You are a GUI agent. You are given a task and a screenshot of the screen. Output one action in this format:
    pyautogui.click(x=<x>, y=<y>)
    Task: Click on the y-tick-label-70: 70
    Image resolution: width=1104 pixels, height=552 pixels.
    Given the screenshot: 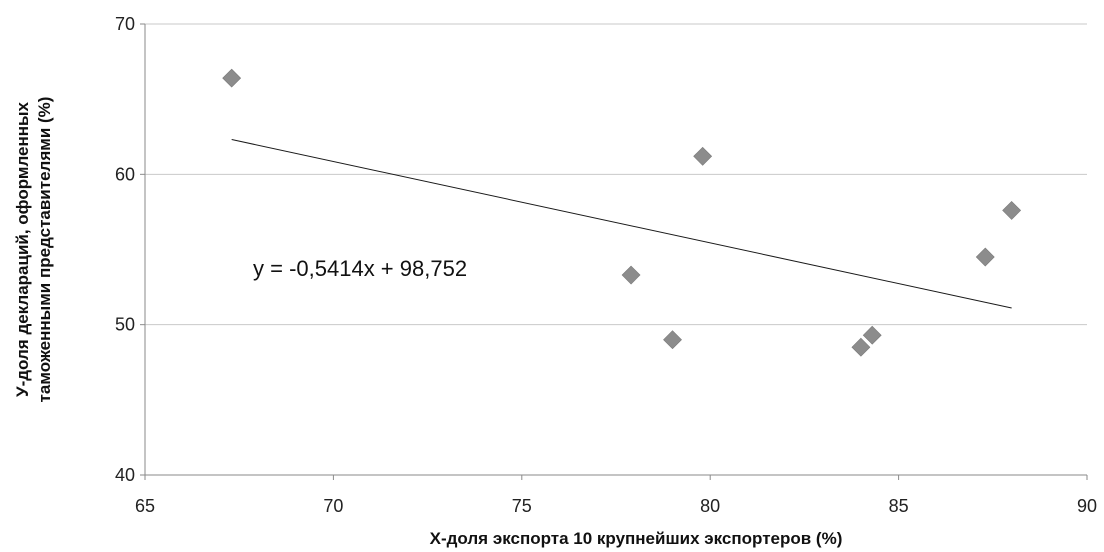 What is the action you would take?
    pyautogui.click(x=125, y=24)
    